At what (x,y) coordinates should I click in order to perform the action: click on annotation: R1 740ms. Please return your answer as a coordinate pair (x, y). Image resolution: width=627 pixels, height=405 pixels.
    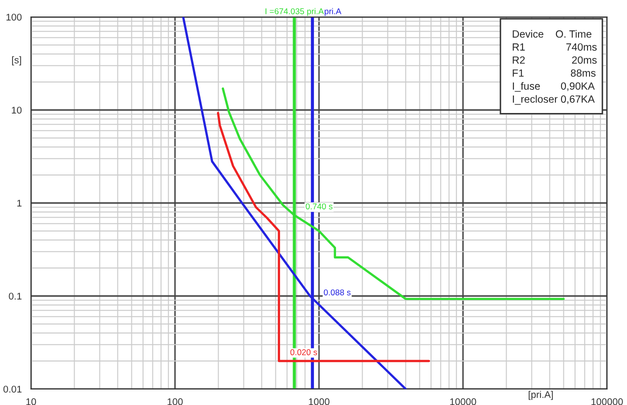
    Looking at the image, I should click on (554, 47).